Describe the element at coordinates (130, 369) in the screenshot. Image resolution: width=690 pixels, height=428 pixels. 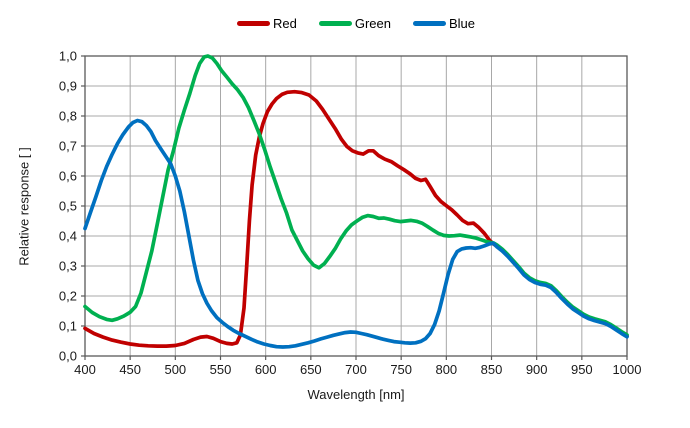
I see `x-tick-label: 450` at that location.